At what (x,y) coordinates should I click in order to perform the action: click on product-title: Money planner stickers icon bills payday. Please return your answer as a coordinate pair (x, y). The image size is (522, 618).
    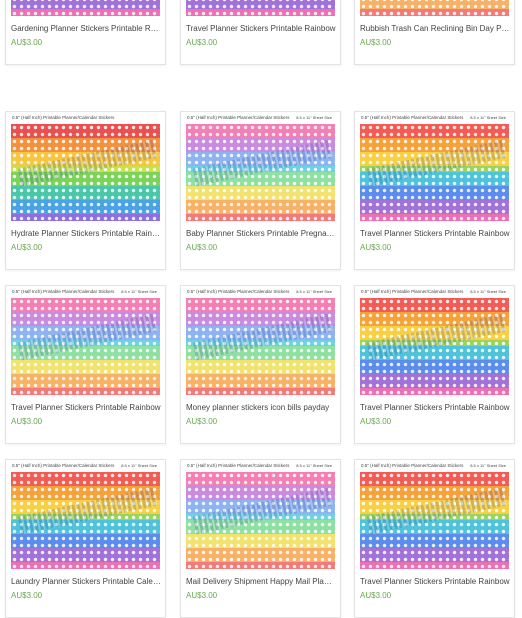
    Looking at the image, I should click on (258, 407).